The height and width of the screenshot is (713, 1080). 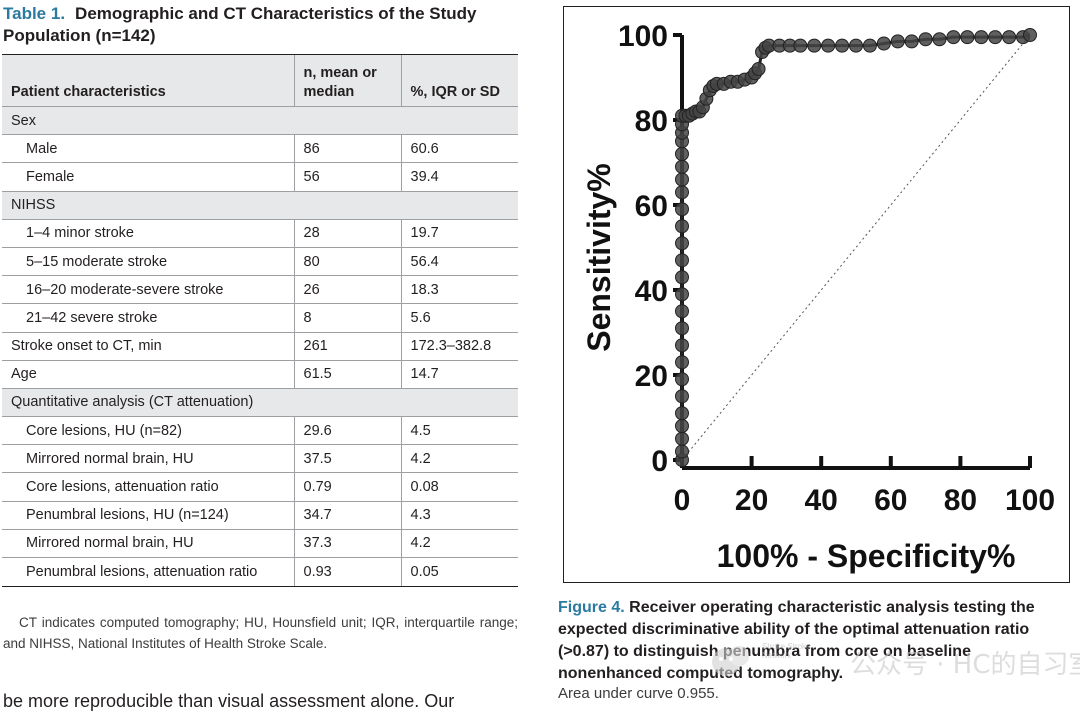 What do you see at coordinates (148, 515) in the screenshot?
I see `row-label: Penumbral lesions, HU (n=124)` at bounding box center [148, 515].